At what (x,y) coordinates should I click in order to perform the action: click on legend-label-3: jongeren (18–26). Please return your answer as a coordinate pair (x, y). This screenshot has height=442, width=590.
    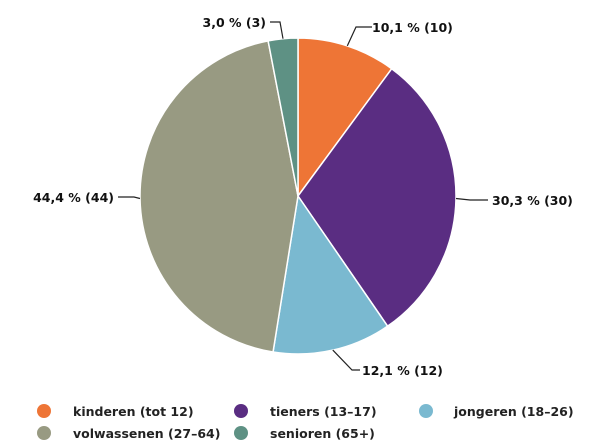
    Looking at the image, I should click on (513, 411).